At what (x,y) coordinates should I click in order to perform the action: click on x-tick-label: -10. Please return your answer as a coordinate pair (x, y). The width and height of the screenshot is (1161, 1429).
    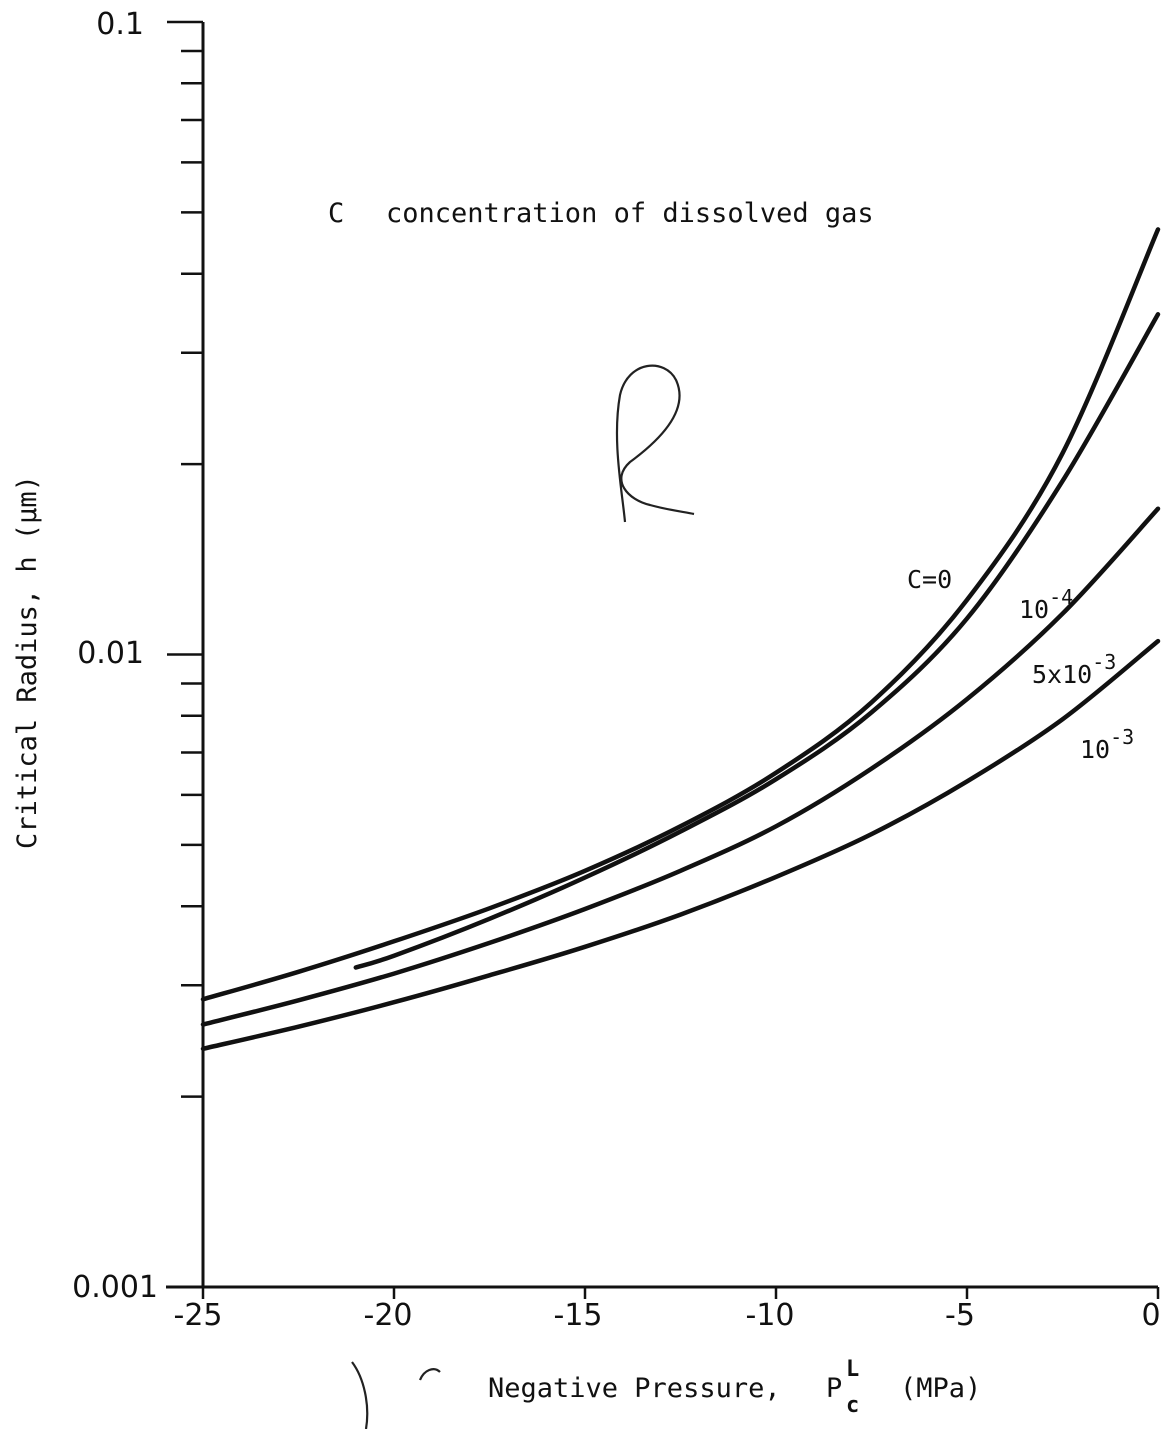
    Looking at the image, I should click on (770, 1315).